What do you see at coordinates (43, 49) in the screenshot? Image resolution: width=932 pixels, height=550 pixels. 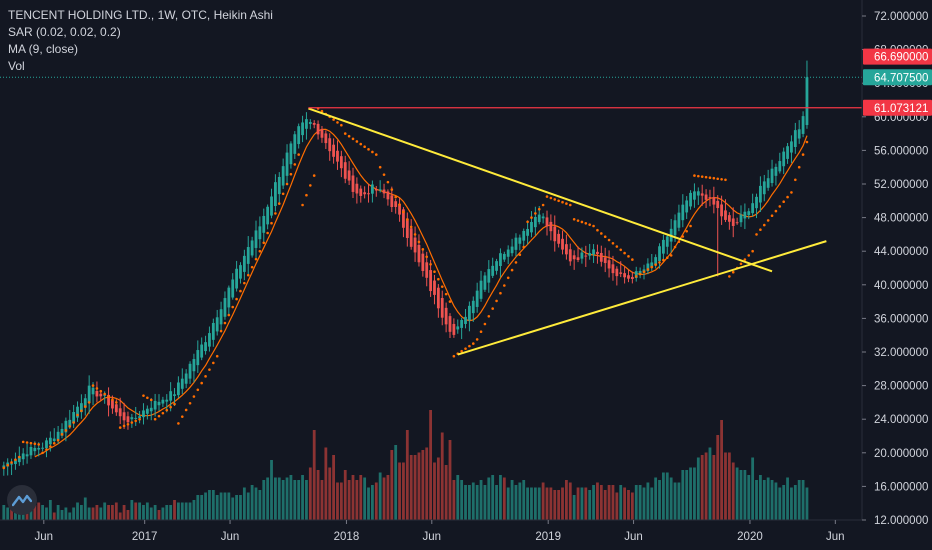 I see `ma-indicator-label: MA (9, close)` at bounding box center [43, 49].